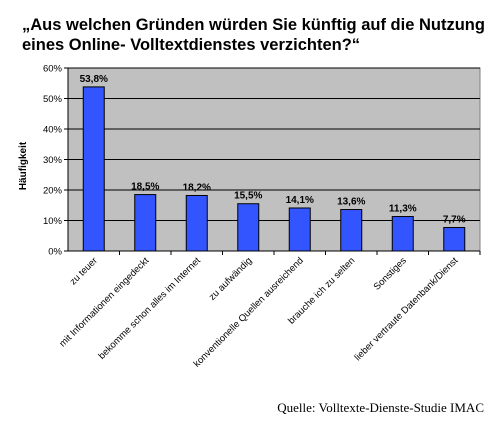 The height and width of the screenshot is (424, 496). What do you see at coordinates (230, 278) in the screenshot?
I see `x-tick-label: zu aufwändig` at bounding box center [230, 278].